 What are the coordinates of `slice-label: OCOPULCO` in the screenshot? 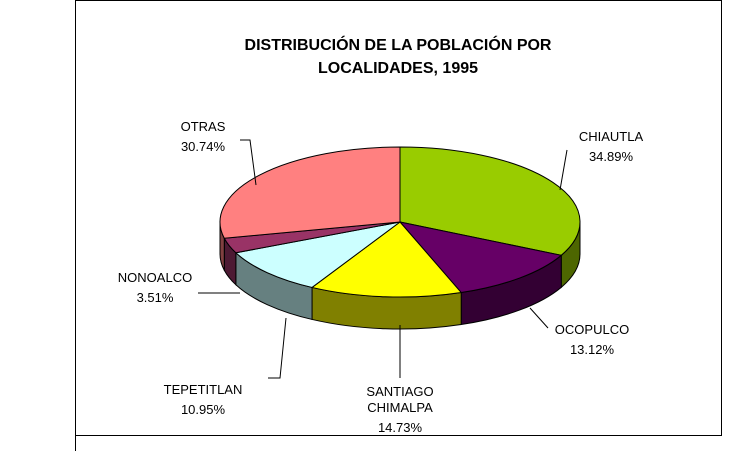 It's located at (592, 329).